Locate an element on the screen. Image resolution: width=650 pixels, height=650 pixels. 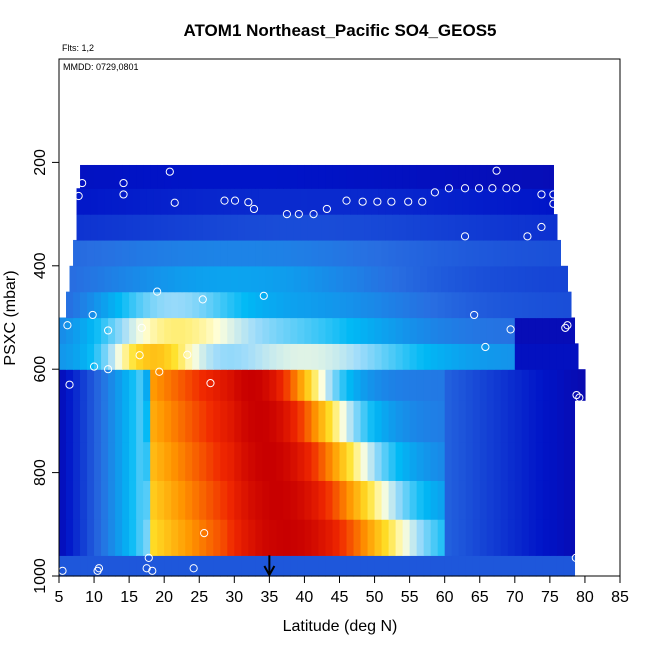
marker-arrowhead is located at coordinates (269, 571).